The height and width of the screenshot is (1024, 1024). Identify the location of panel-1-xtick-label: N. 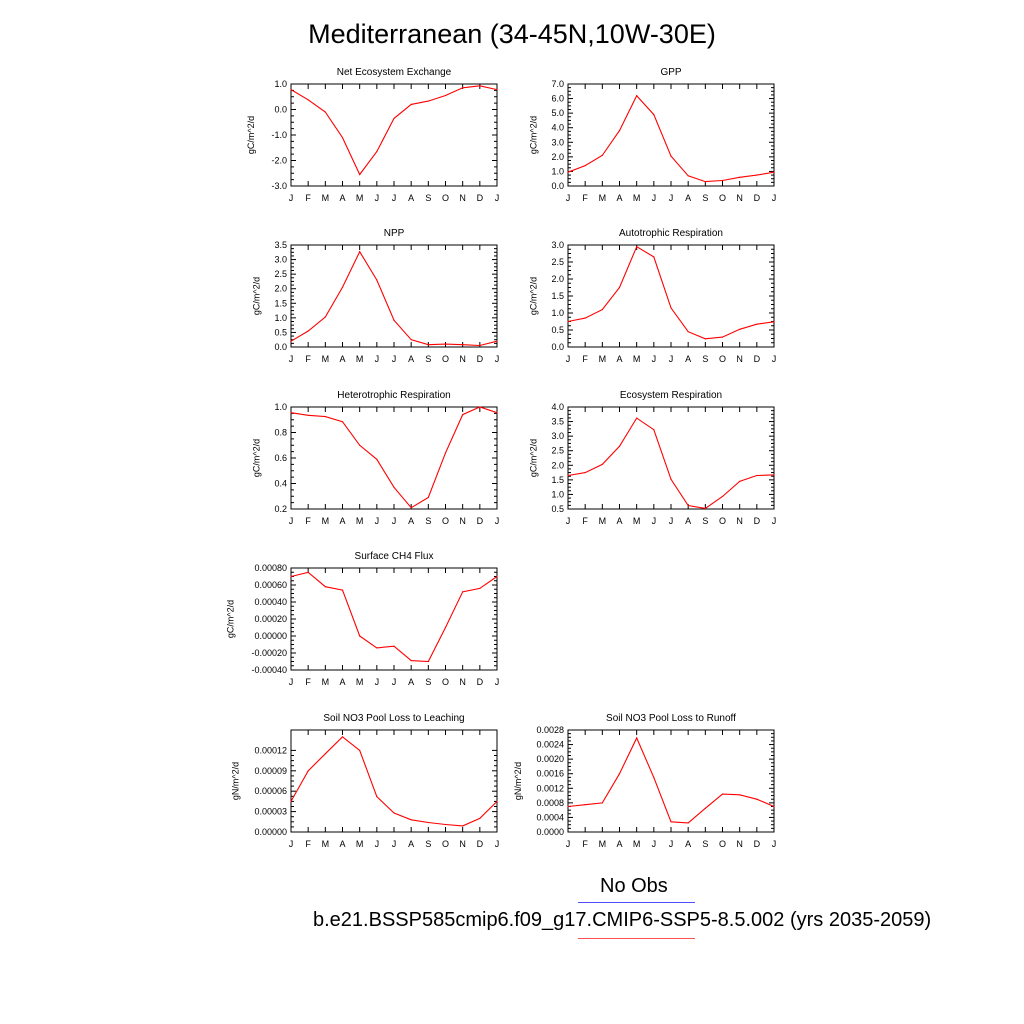
(462, 198).